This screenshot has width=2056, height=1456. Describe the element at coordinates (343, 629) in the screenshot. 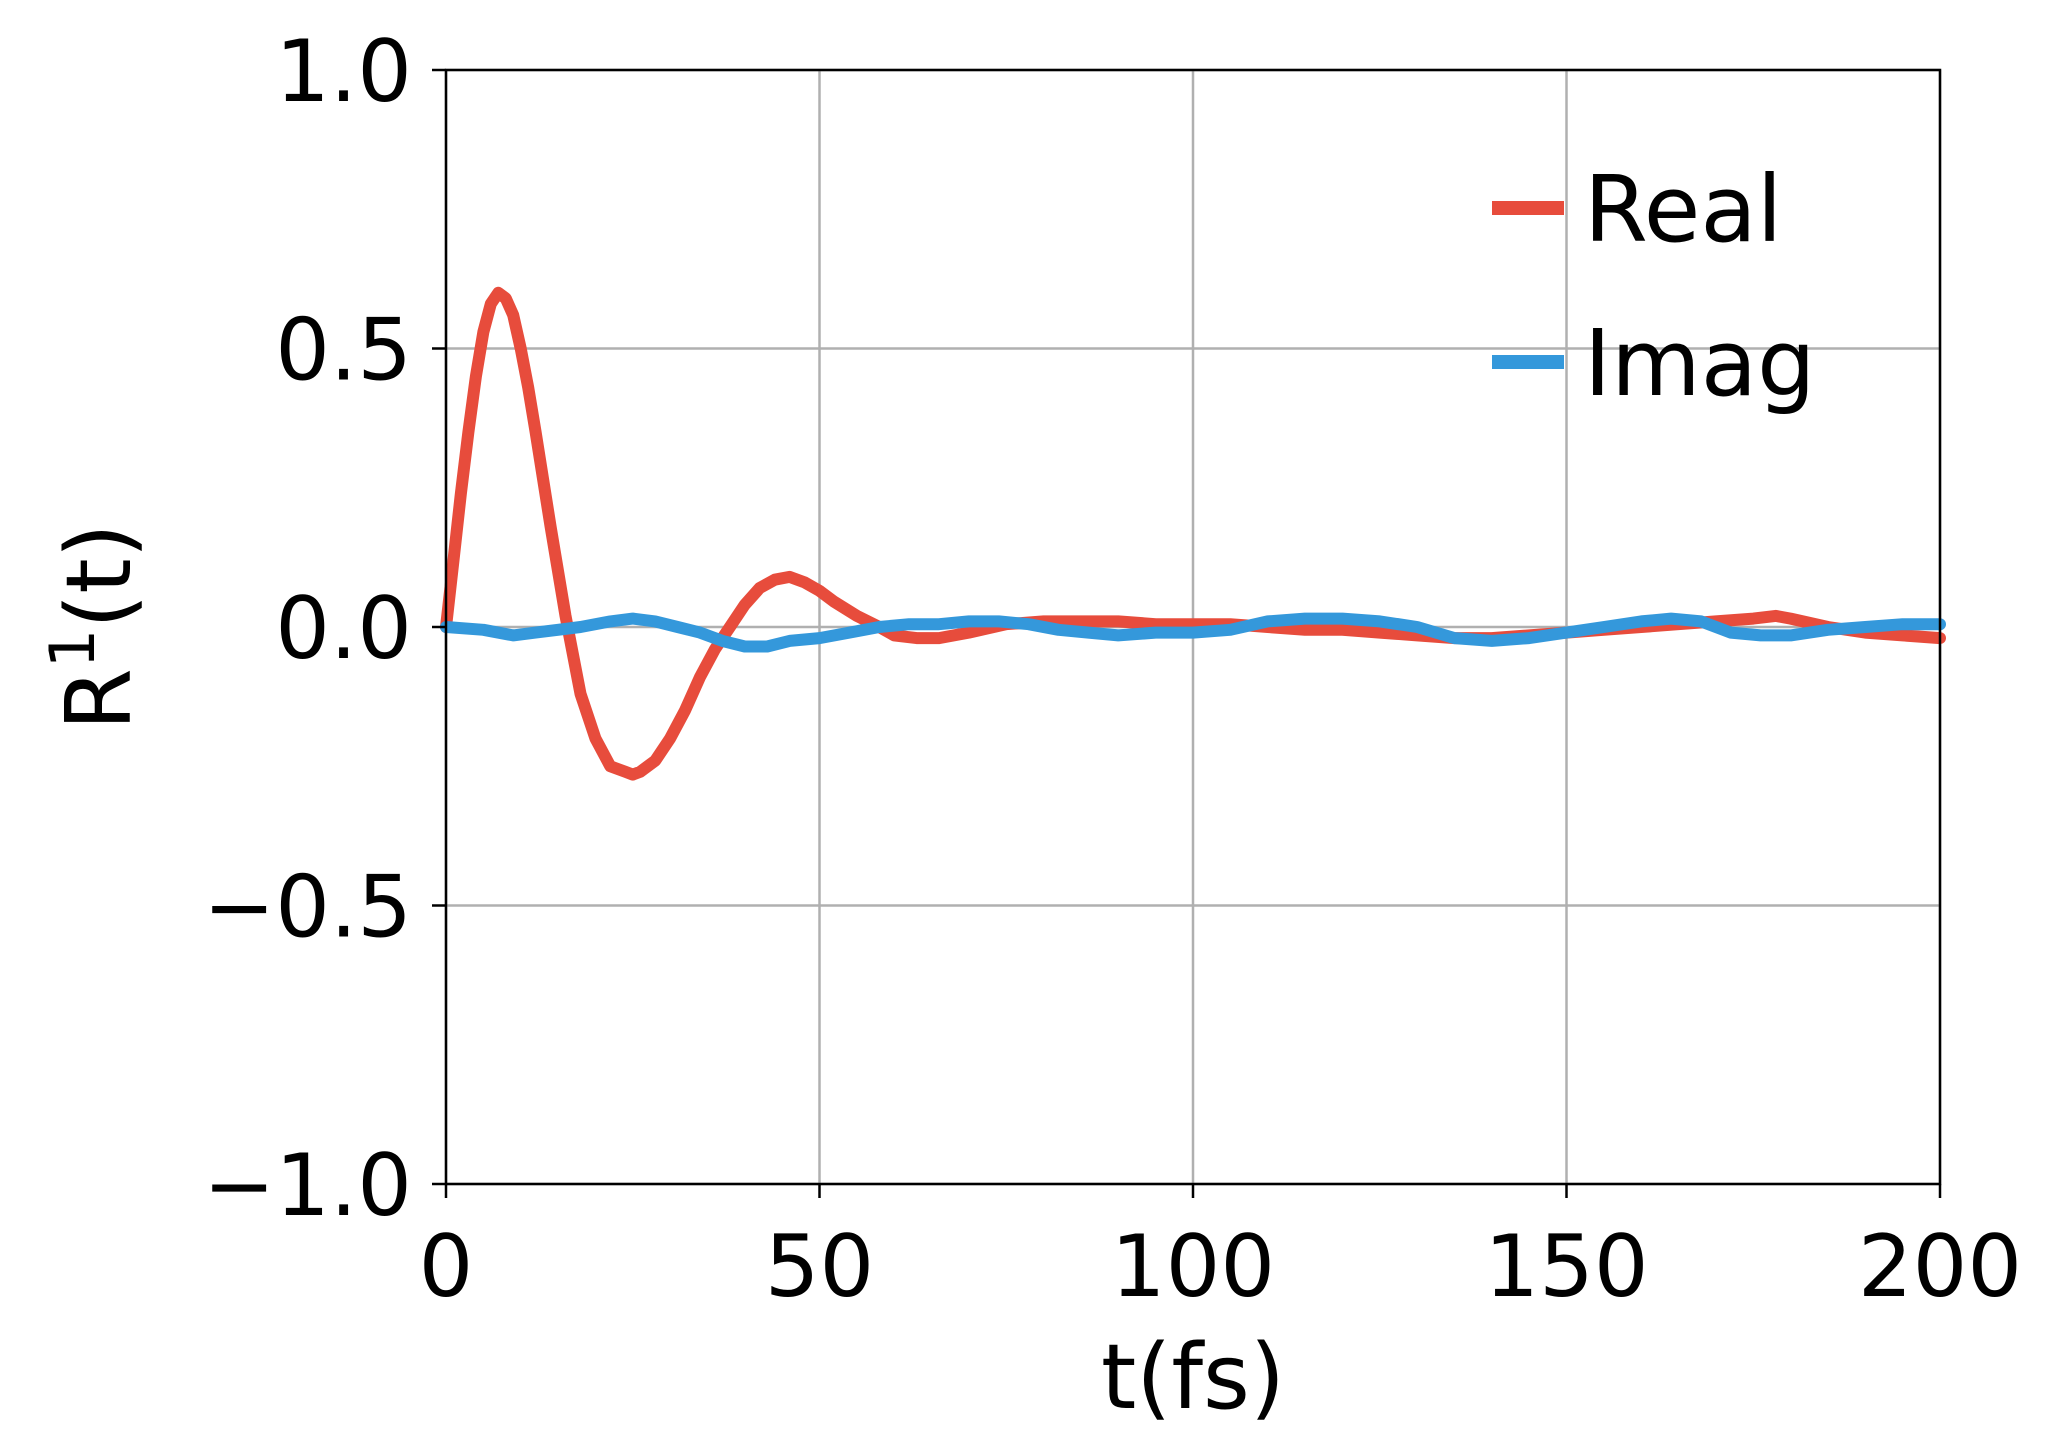

I see `y-tick-label: 0.0` at that location.